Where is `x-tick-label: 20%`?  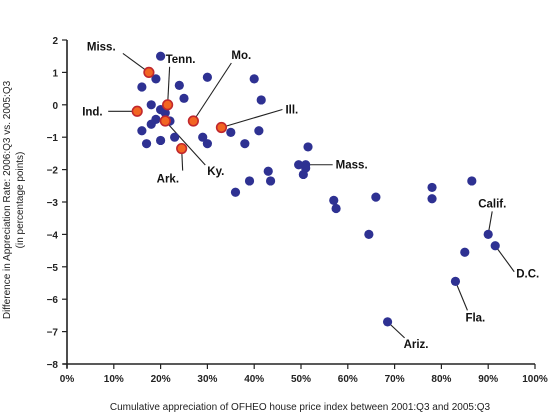
x-tick-label: 20% is located at coordinates (161, 379).